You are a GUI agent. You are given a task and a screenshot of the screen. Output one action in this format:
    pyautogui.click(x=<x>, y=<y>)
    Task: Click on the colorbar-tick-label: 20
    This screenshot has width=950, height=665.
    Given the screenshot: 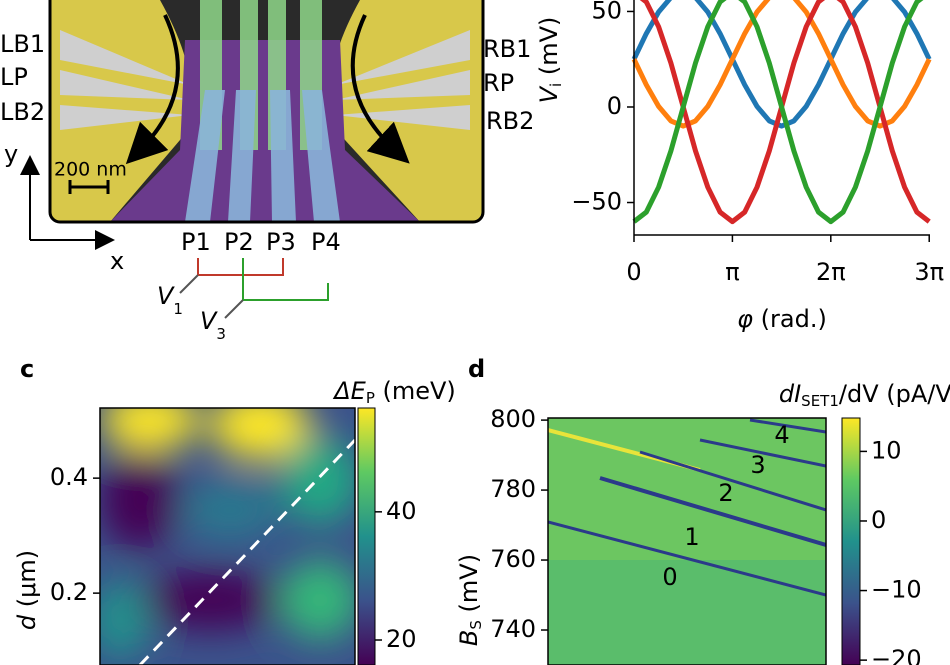 What is the action you would take?
    pyautogui.click(x=401, y=639)
    